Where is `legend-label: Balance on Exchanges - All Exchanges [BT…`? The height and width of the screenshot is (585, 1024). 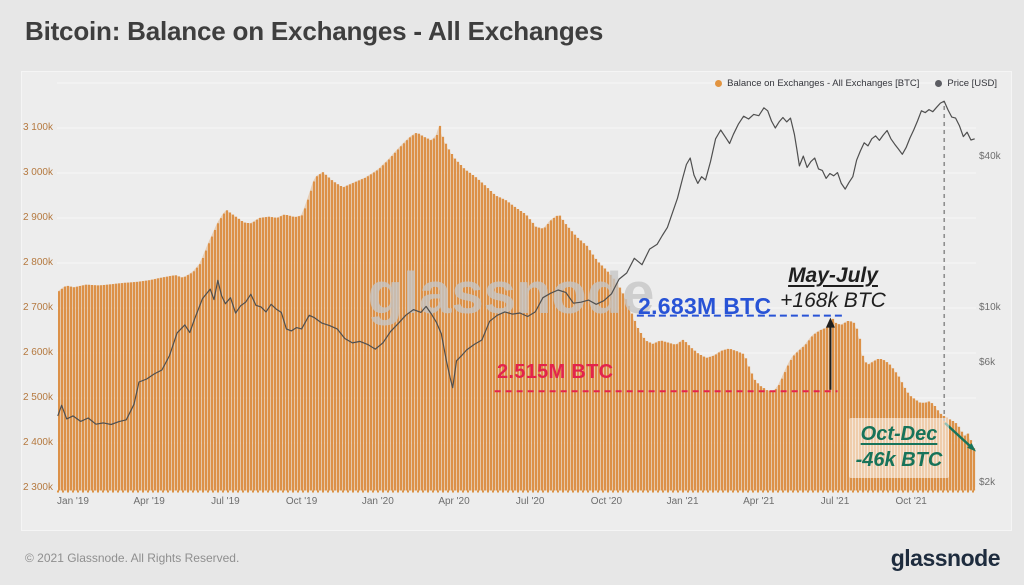 legend-label: Balance on Exchanges - All Exchanges [BT… is located at coordinates (823, 83).